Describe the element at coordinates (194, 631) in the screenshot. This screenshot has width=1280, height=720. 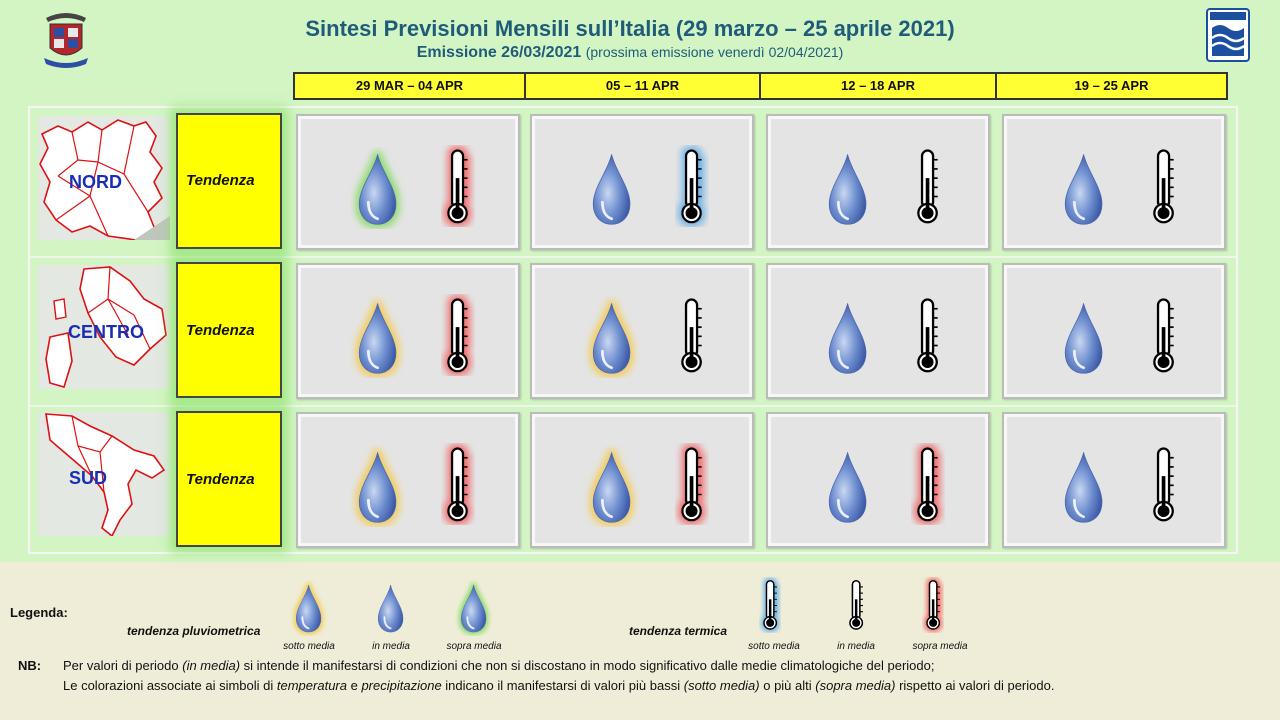
I see `legend-precip-label: tendenza pluviometrica` at that location.